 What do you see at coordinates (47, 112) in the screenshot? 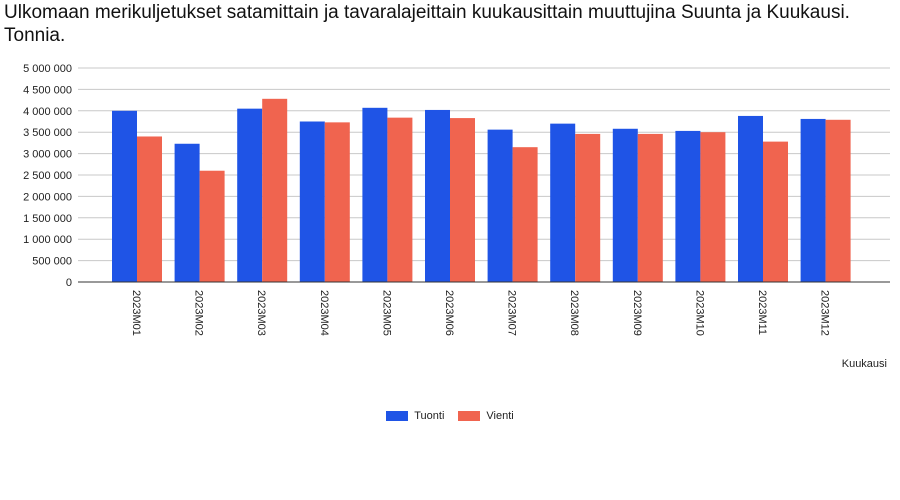
I see `y-tick-label: 4 000 000` at bounding box center [47, 112].